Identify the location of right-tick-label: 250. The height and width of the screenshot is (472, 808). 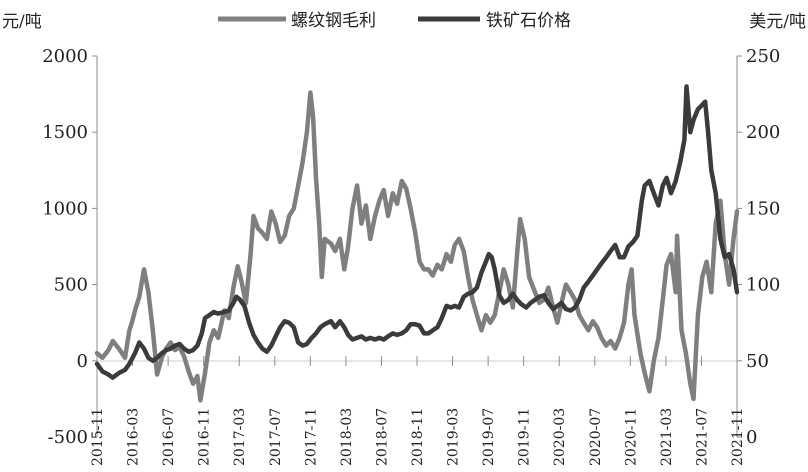
(763, 56).